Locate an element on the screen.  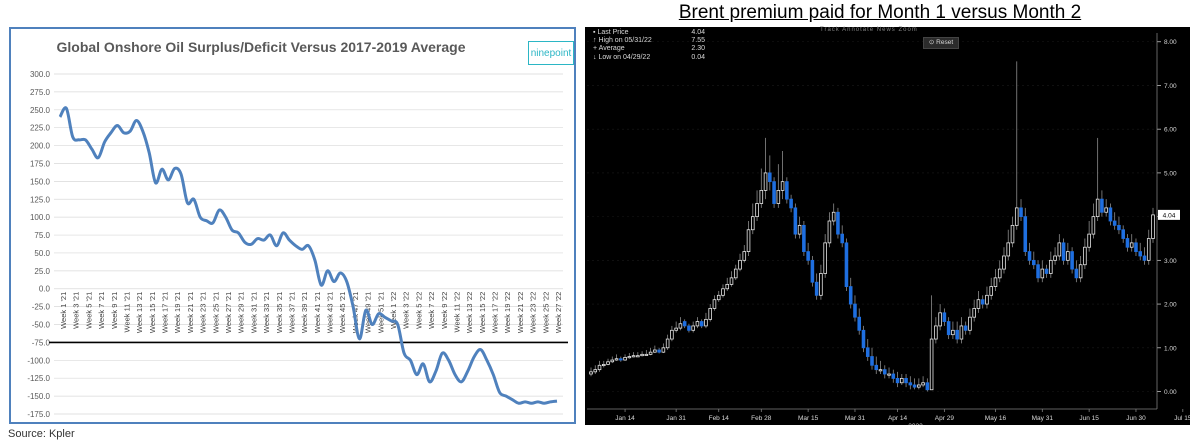
x-tick-label: Week 23 '21 is located at coordinates (203, 312).